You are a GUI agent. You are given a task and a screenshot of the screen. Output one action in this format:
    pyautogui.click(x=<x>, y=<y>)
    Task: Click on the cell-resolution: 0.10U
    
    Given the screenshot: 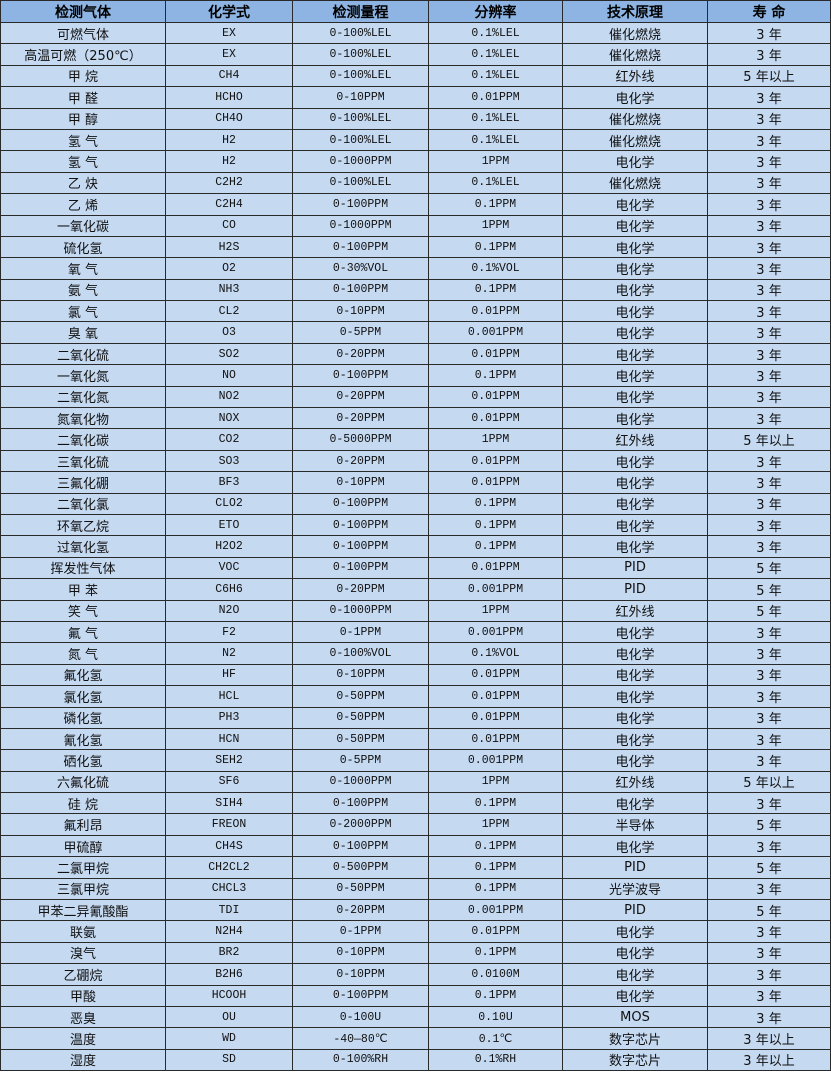 What is the action you would take?
    pyautogui.click(x=495, y=1017)
    